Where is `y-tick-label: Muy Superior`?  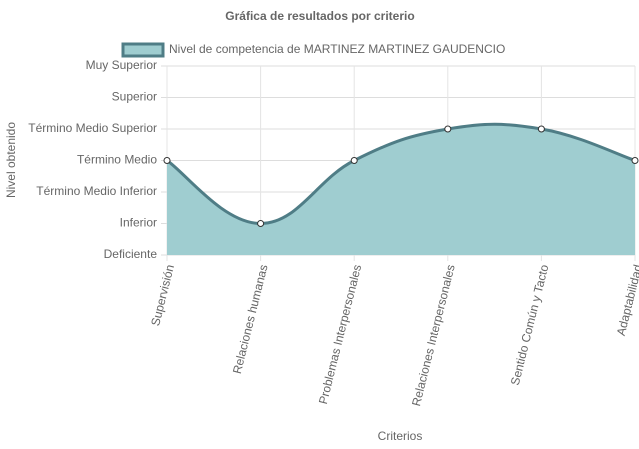 y-tick-label: Muy Superior is located at coordinates (121, 65).